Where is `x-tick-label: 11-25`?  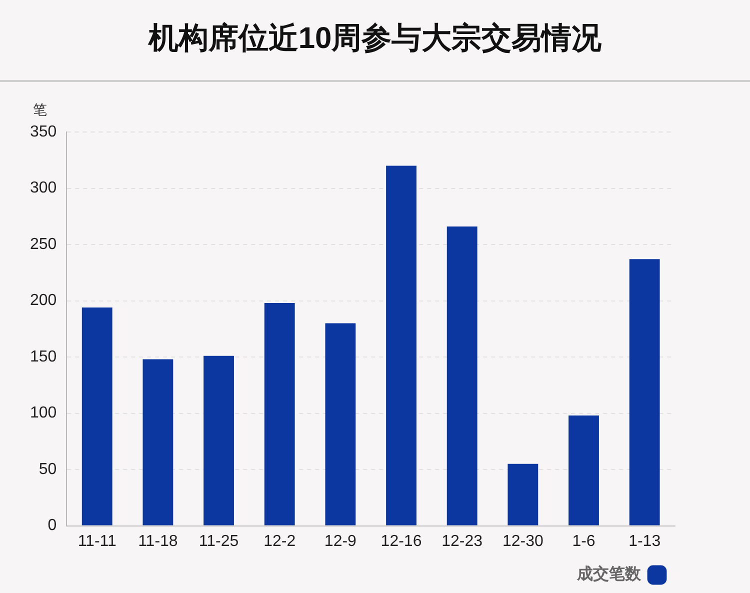
x-tick-label: 11-25 is located at coordinates (218, 541).